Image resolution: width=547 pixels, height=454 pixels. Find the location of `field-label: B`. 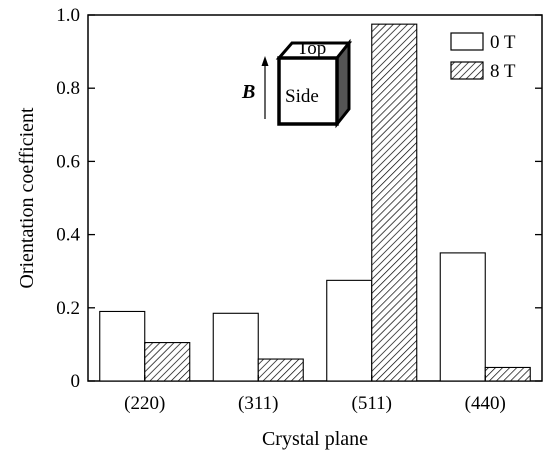

field-label: B is located at coordinates (248, 92).